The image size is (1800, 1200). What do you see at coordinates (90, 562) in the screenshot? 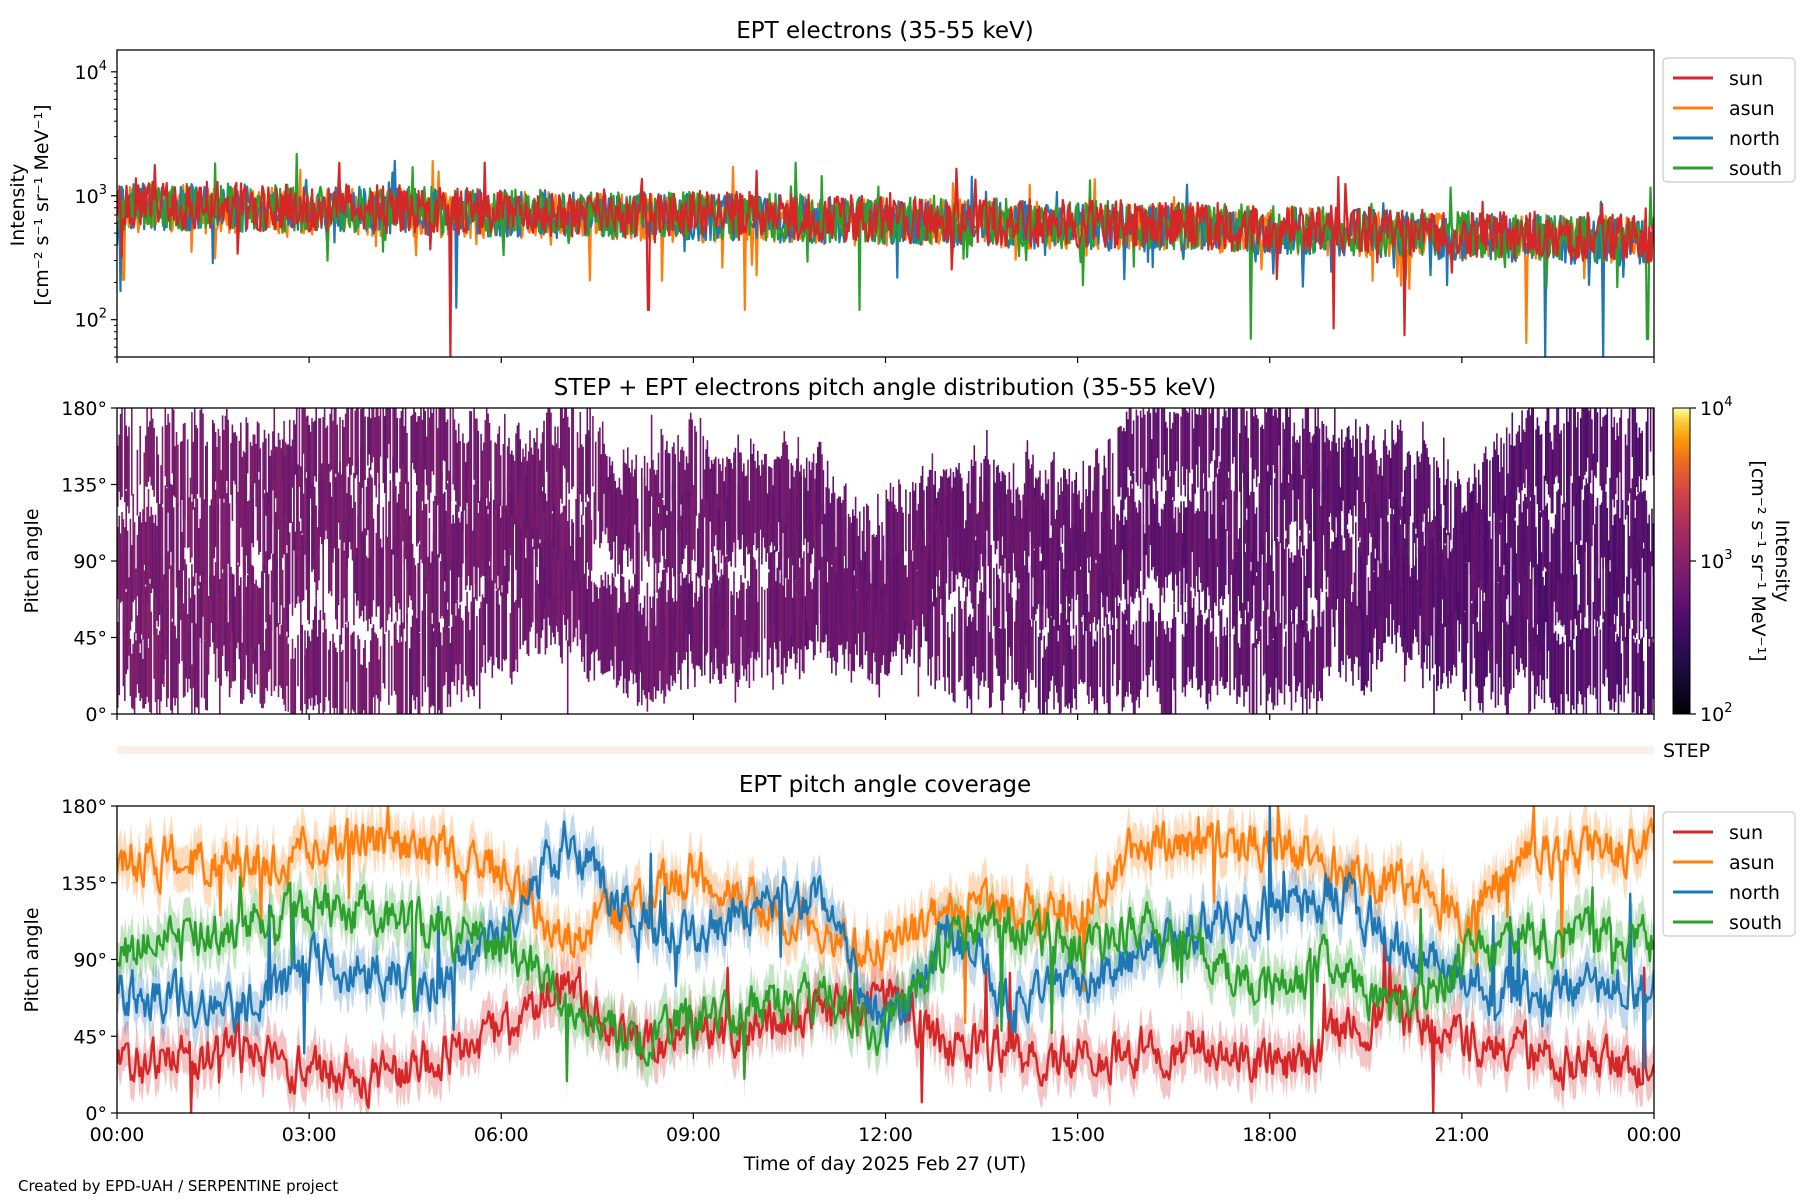
I see `y-tick-label: 90°` at bounding box center [90, 562].